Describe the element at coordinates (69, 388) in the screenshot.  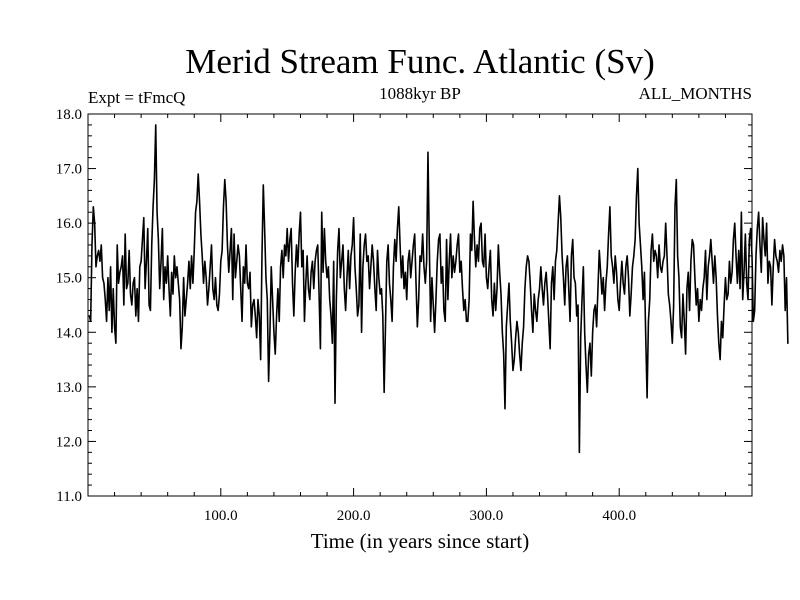
I see `y-tick-label: 13.0` at that location.